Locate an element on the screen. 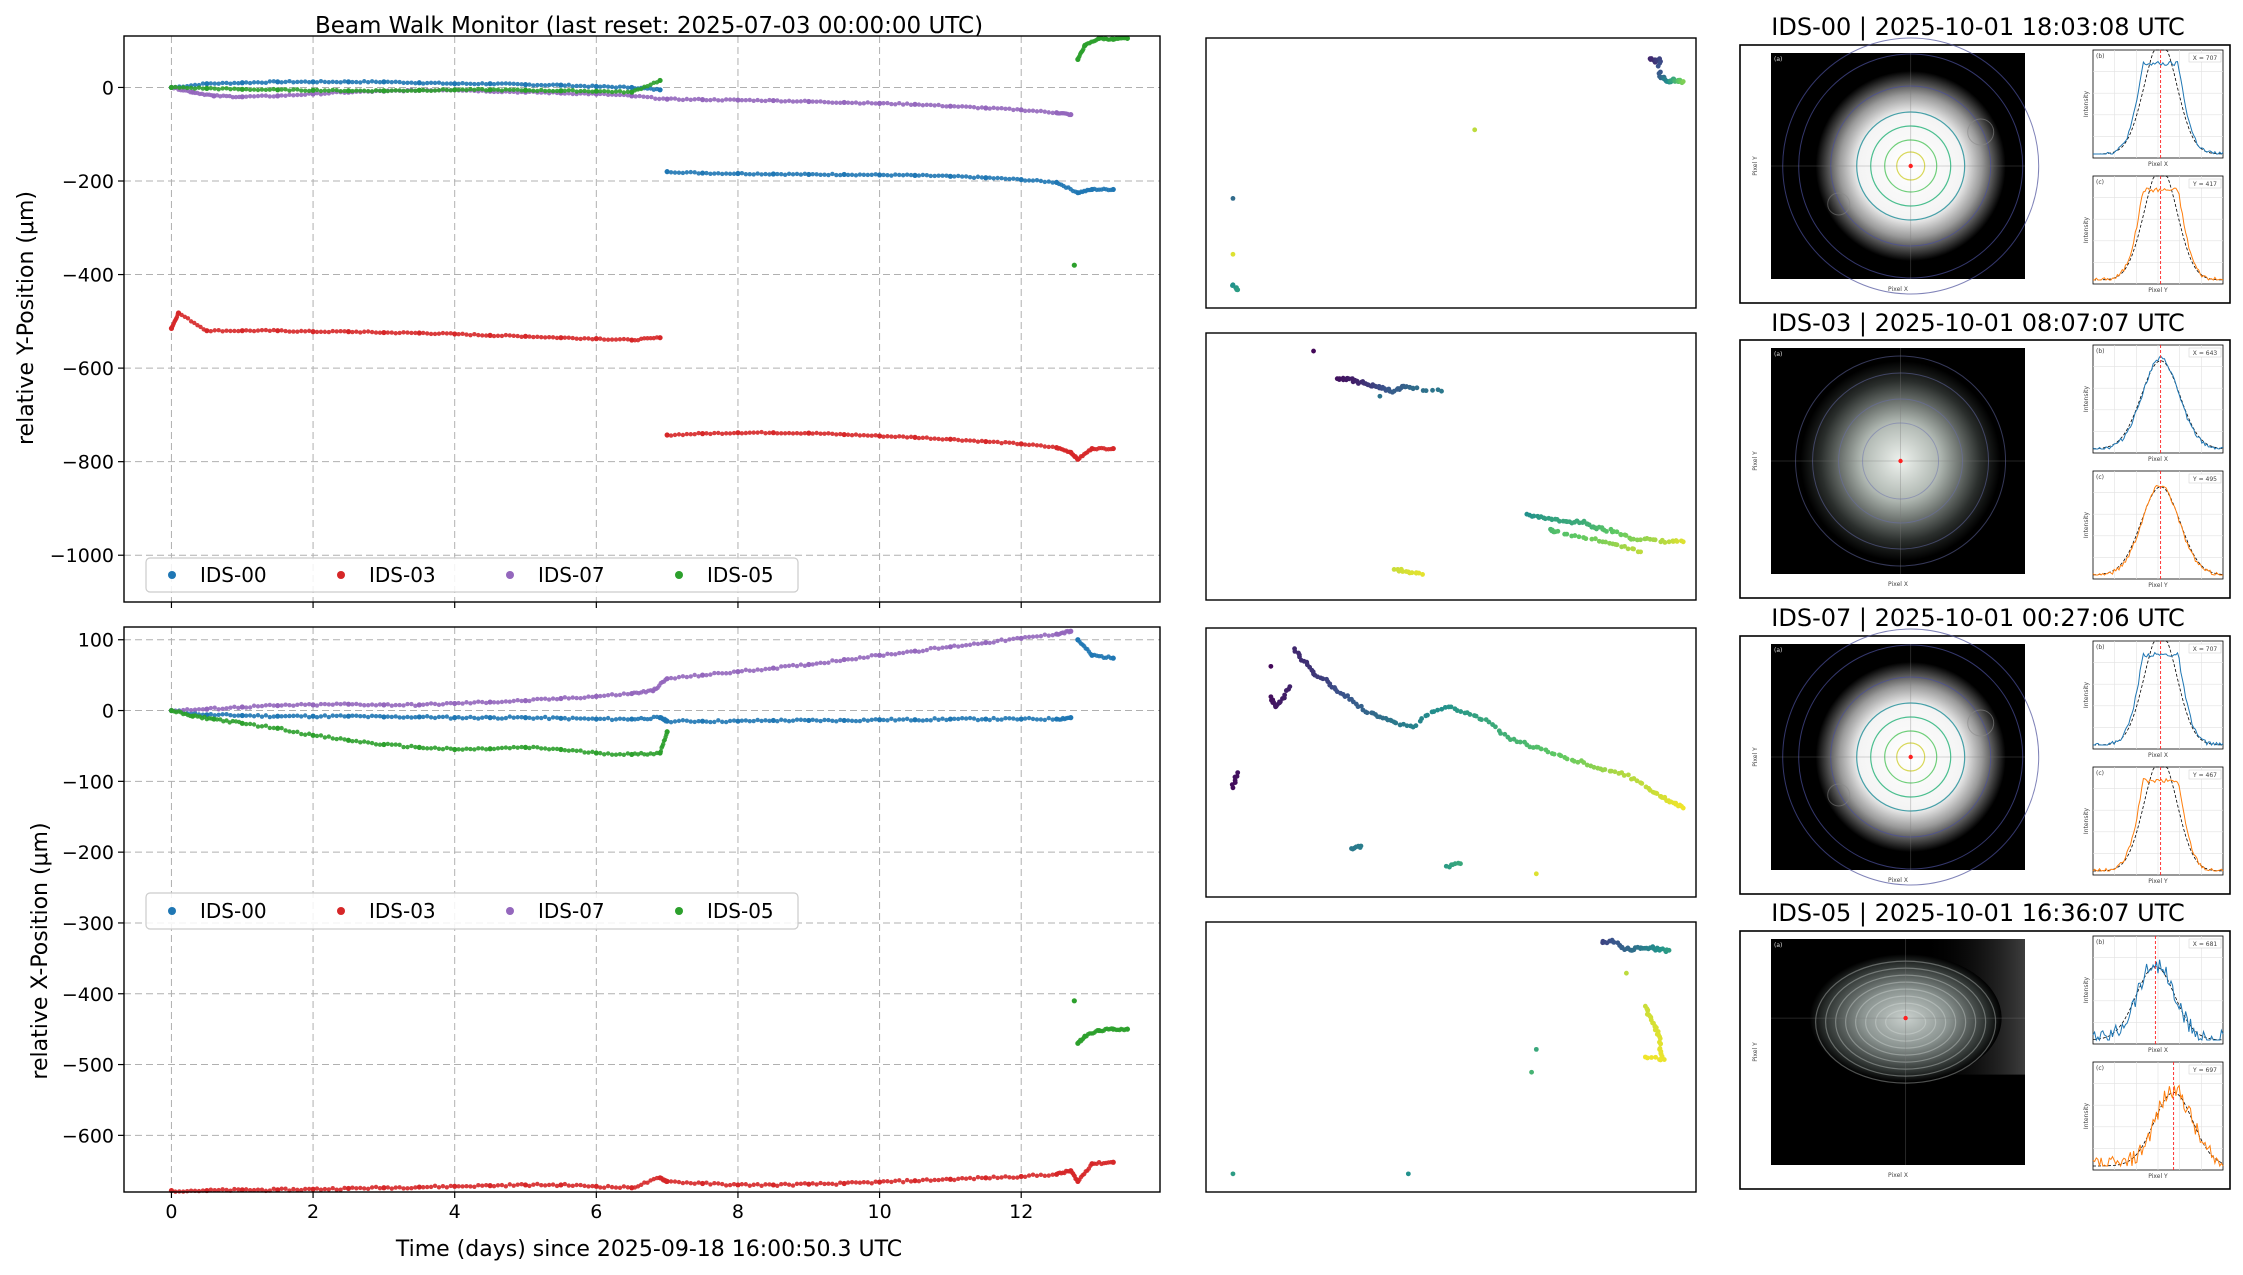 The image size is (2243, 1275). profile-x-label: Pixel X is located at coordinates (2158, 459).